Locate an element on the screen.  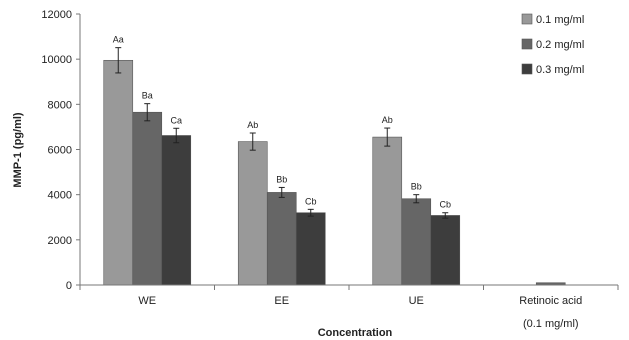
bar-0-3-mg-ml-ee is located at coordinates (310, 249).